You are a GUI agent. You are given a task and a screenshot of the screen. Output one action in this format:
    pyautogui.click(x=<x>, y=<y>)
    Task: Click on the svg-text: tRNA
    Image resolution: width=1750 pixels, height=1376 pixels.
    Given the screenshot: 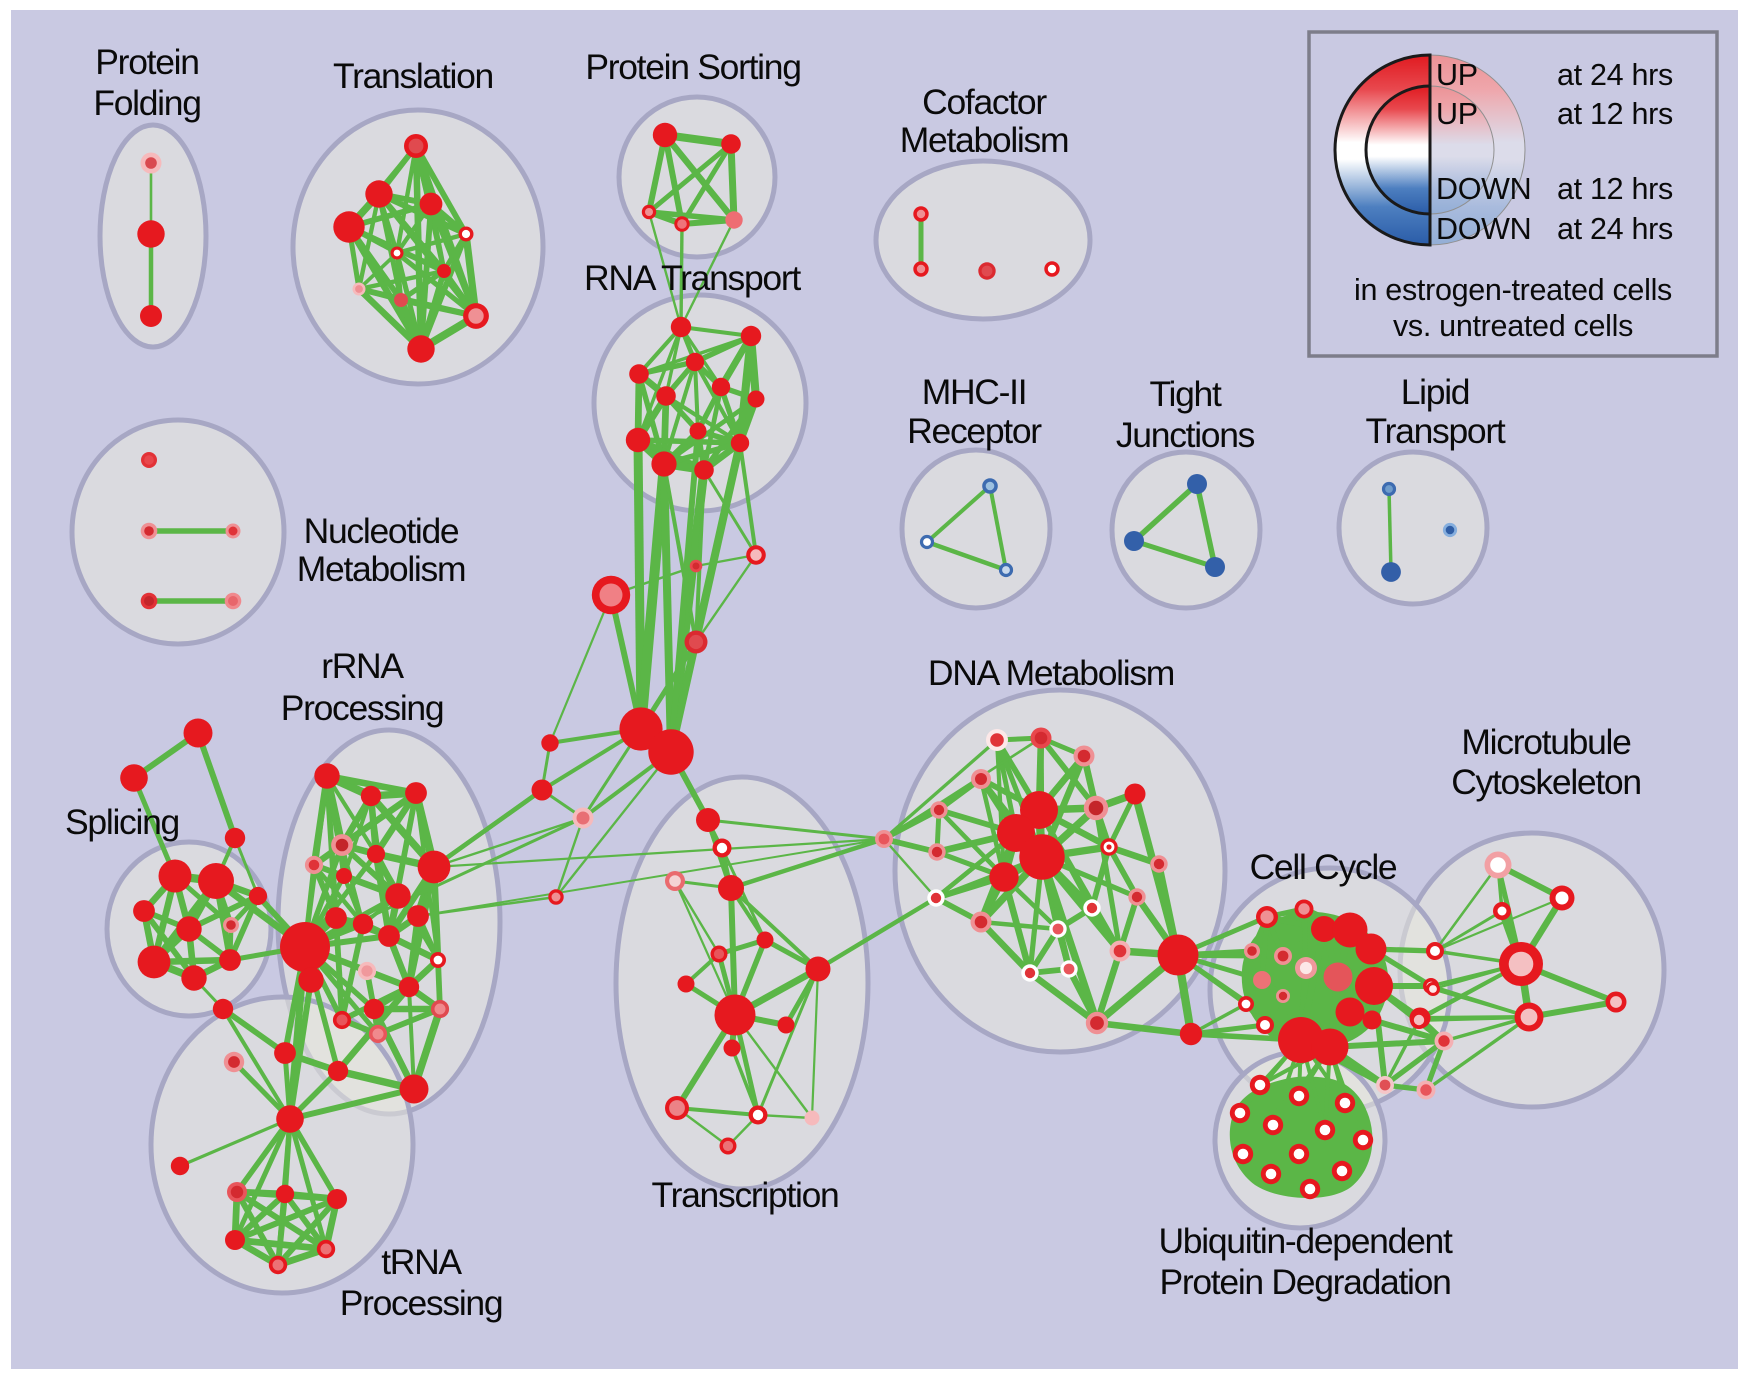 What is the action you would take?
    pyautogui.click(x=421, y=1262)
    